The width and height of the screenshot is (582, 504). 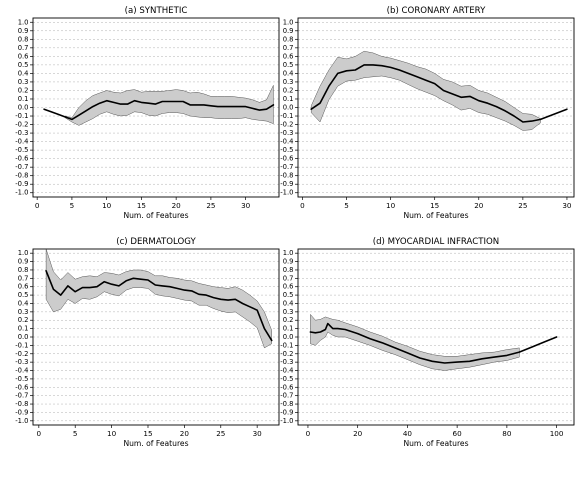 What do you see at coordinates (434, 205) in the screenshot?
I see `x-tick-label: 15` at bounding box center [434, 205].